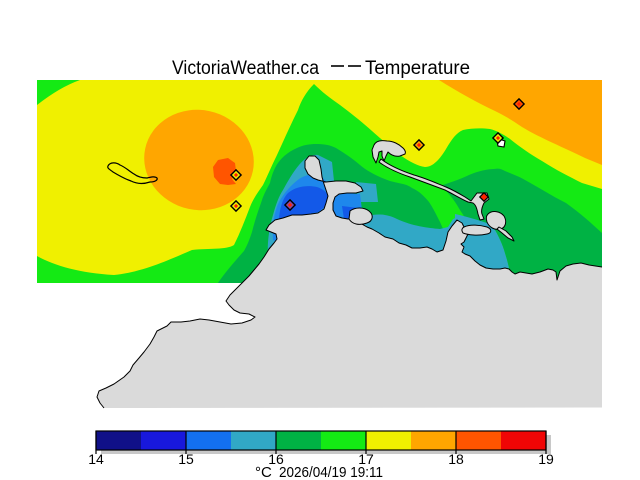 Image resolution: width=640 pixels, height=480 pixels. What do you see at coordinates (417, 68) in the screenshot?
I see `svg-text: Temperature` at bounding box center [417, 68].